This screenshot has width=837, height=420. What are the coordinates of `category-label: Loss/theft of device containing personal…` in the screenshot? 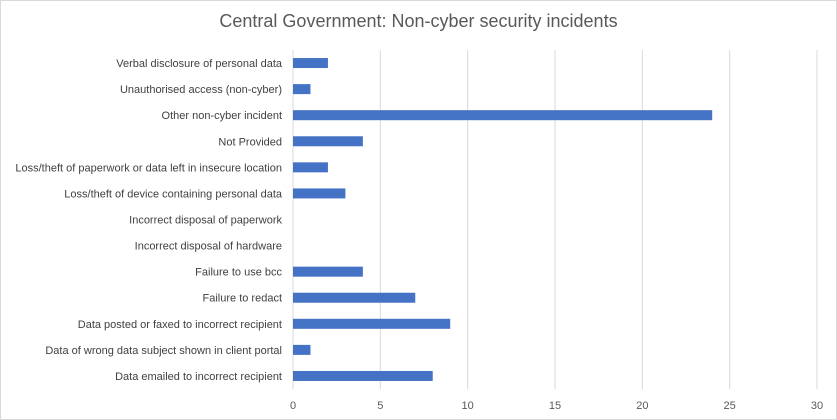 It's located at (173, 194).